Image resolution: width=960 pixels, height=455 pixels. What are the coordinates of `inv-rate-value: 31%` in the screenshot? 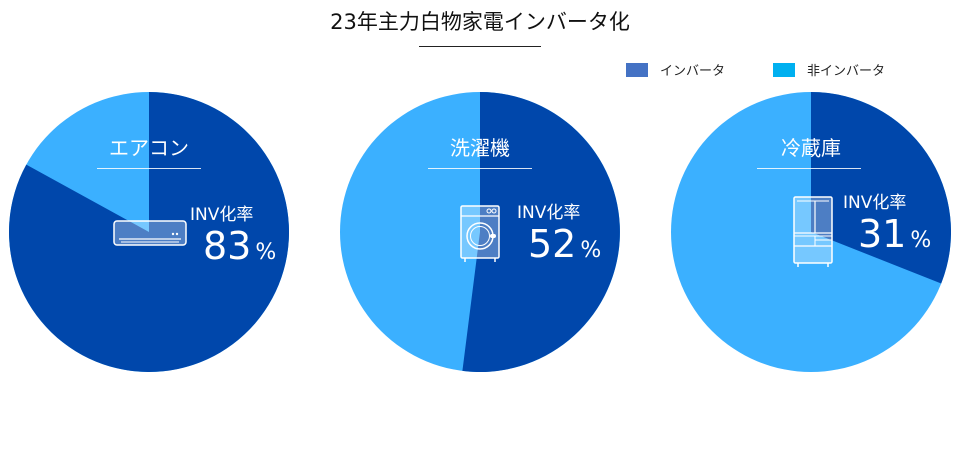 It's located at (894, 234).